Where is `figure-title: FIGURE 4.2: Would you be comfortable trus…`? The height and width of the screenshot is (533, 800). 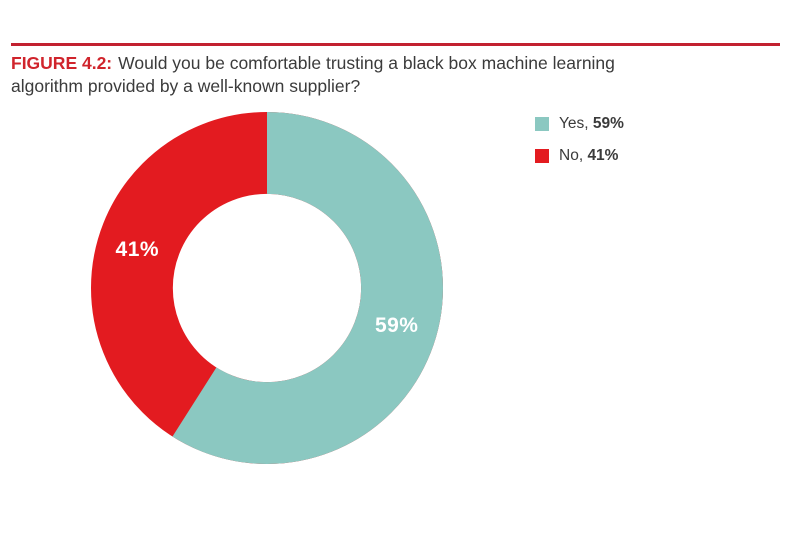 figure-title: FIGURE 4.2: Would you be comfortable trus… is located at coordinates (398, 75).